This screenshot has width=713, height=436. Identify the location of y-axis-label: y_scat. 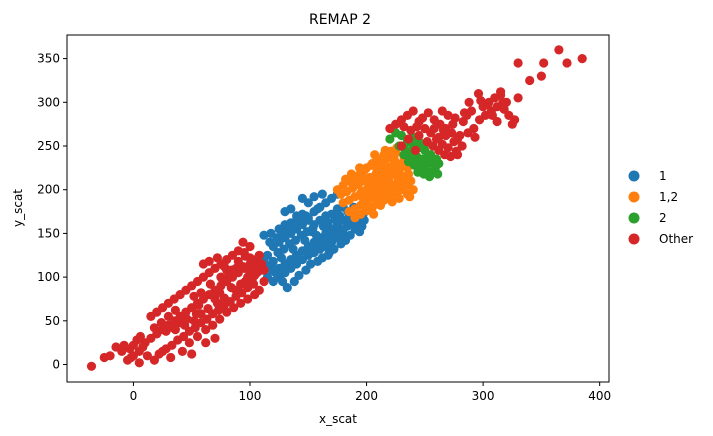
(18, 208).